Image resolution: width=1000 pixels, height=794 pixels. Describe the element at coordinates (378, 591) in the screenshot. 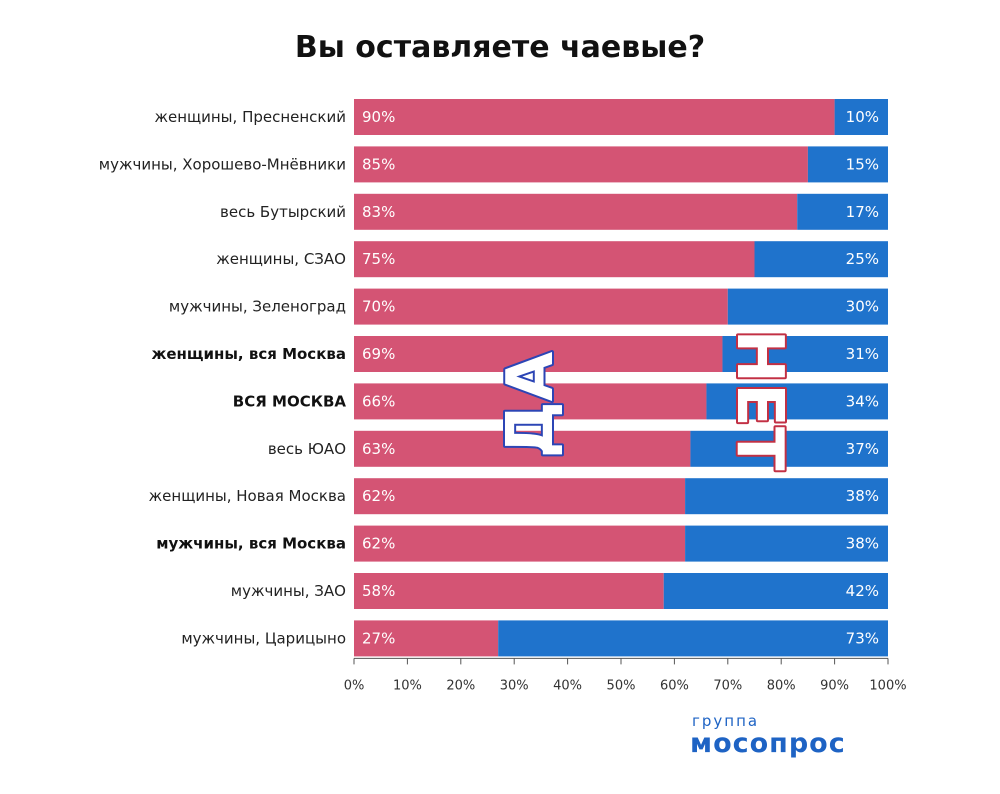

I see `value-label-yes: 58%` at that location.